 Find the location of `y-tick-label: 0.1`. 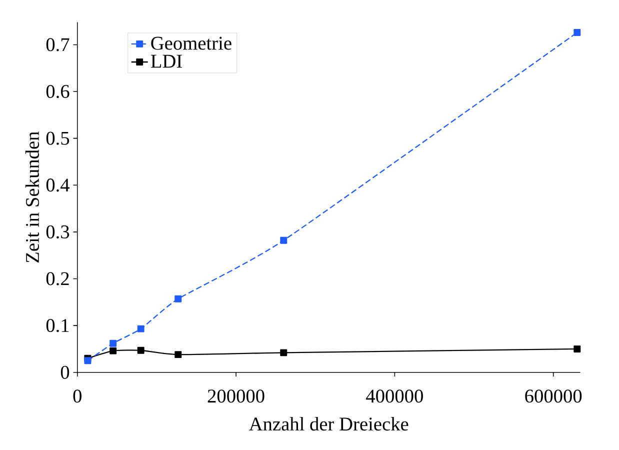

y-tick-label: 0.1 is located at coordinates (57, 325).